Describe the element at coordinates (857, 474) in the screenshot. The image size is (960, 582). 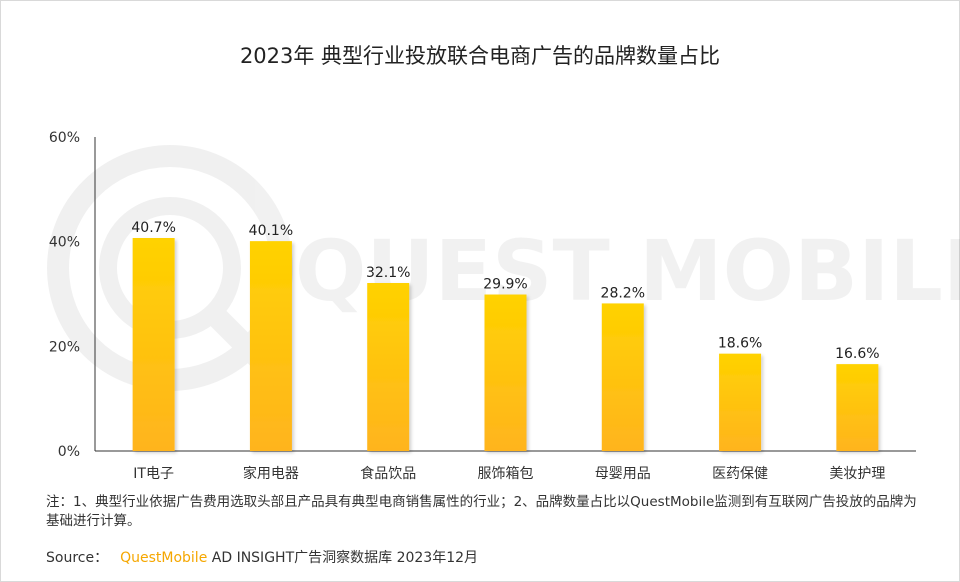
I see `x-tick-label: 美妆护理` at that location.